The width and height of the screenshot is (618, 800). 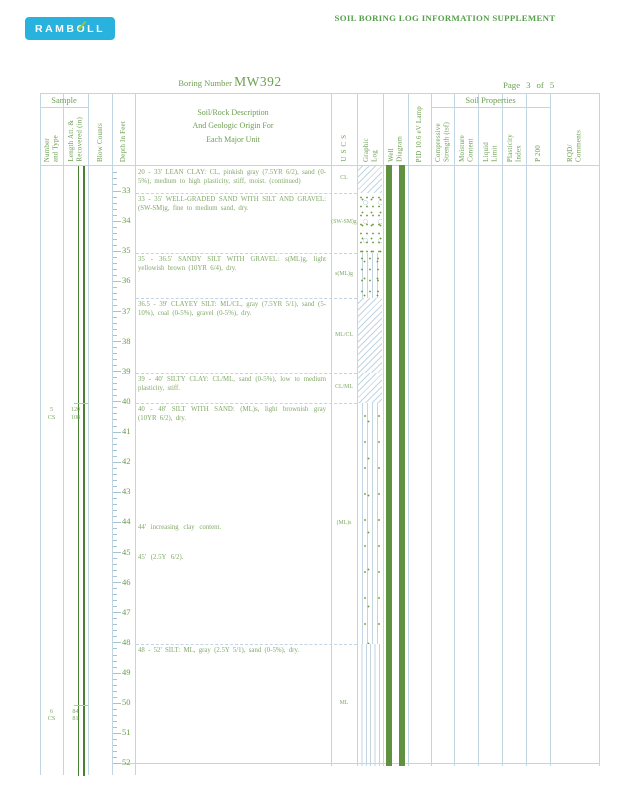 What do you see at coordinates (96, 28) in the screenshot?
I see `logo-letters: LL` at bounding box center [96, 28].